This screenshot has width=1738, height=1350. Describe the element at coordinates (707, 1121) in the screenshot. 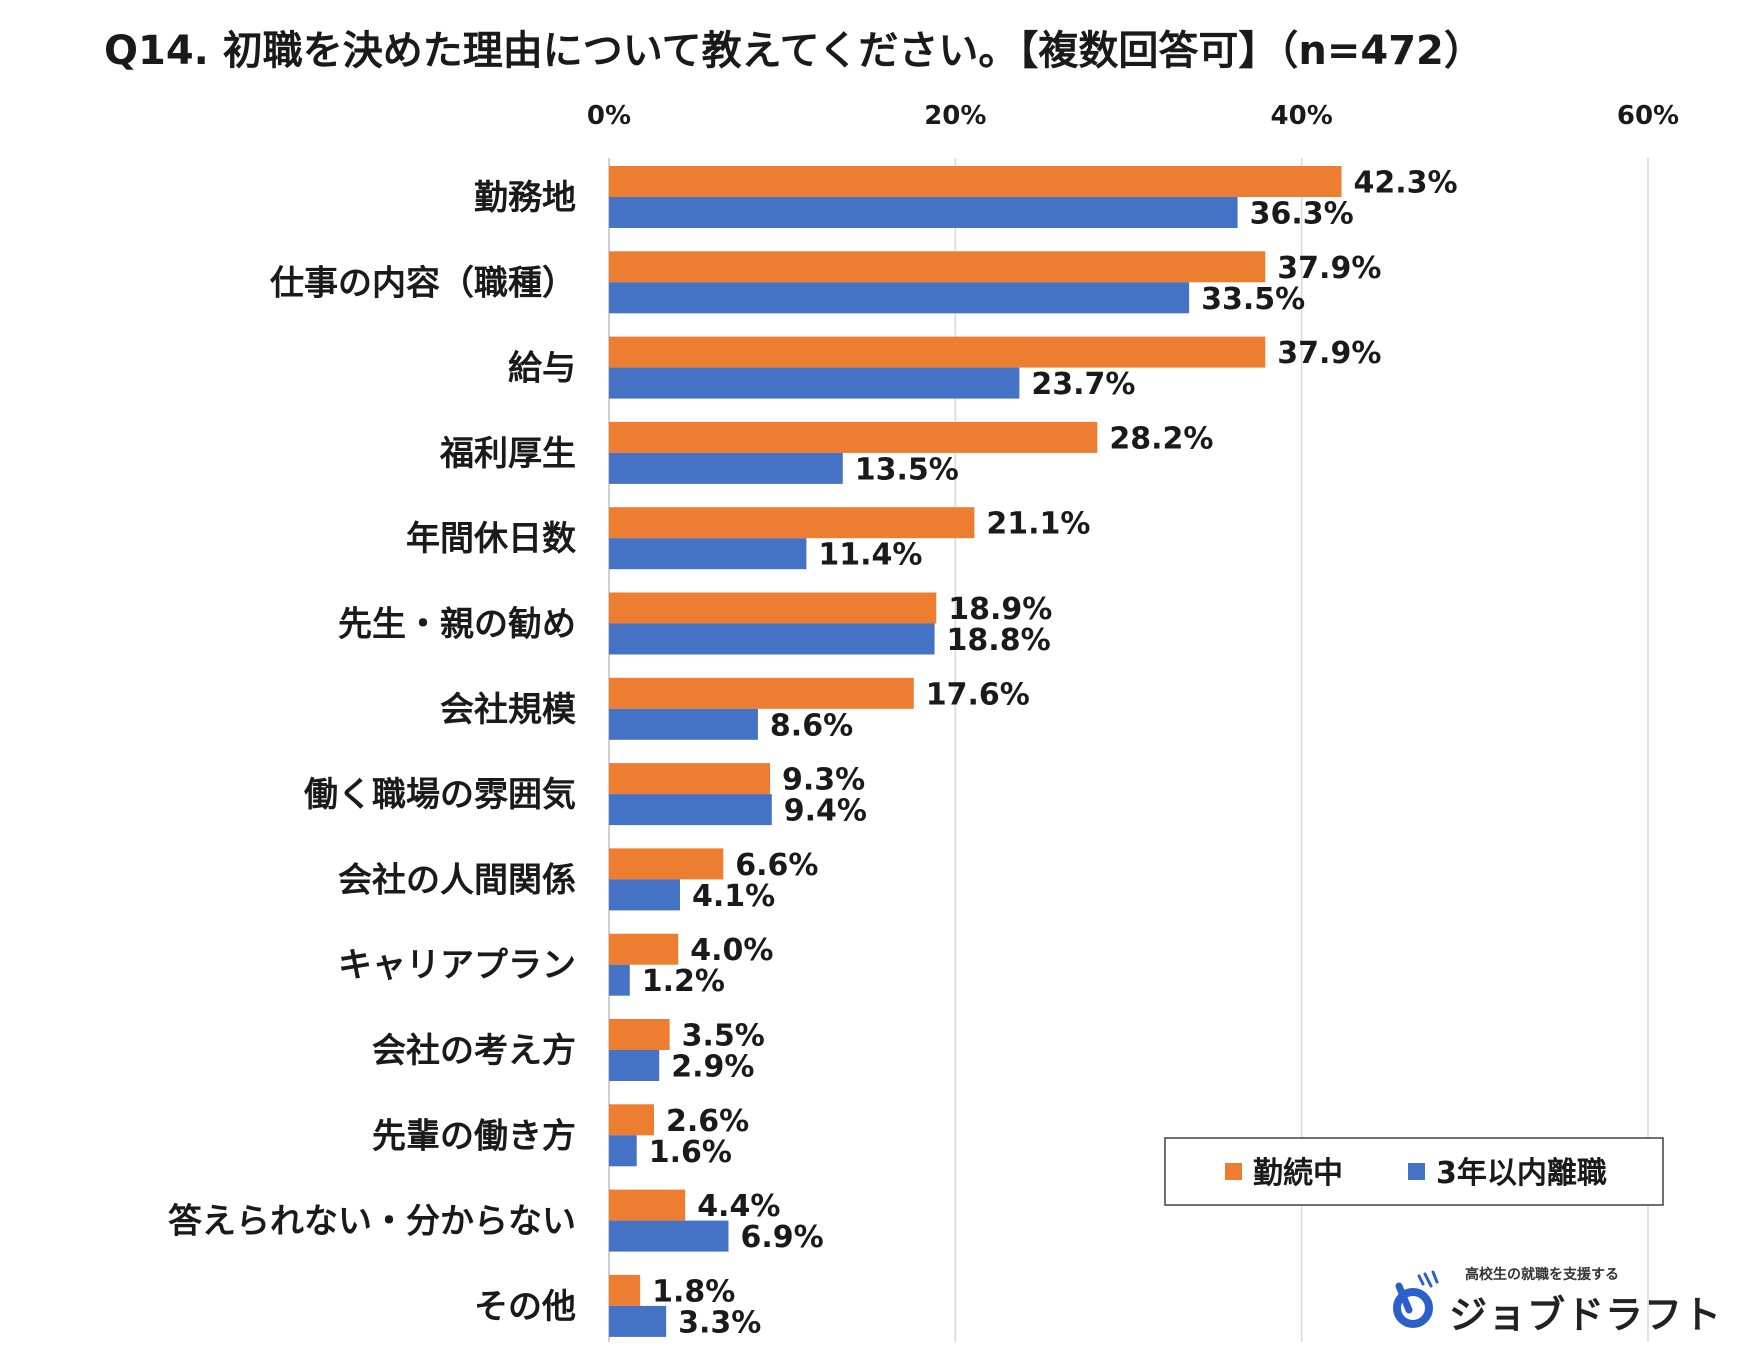

I see `data-label: 2.6%` at that location.